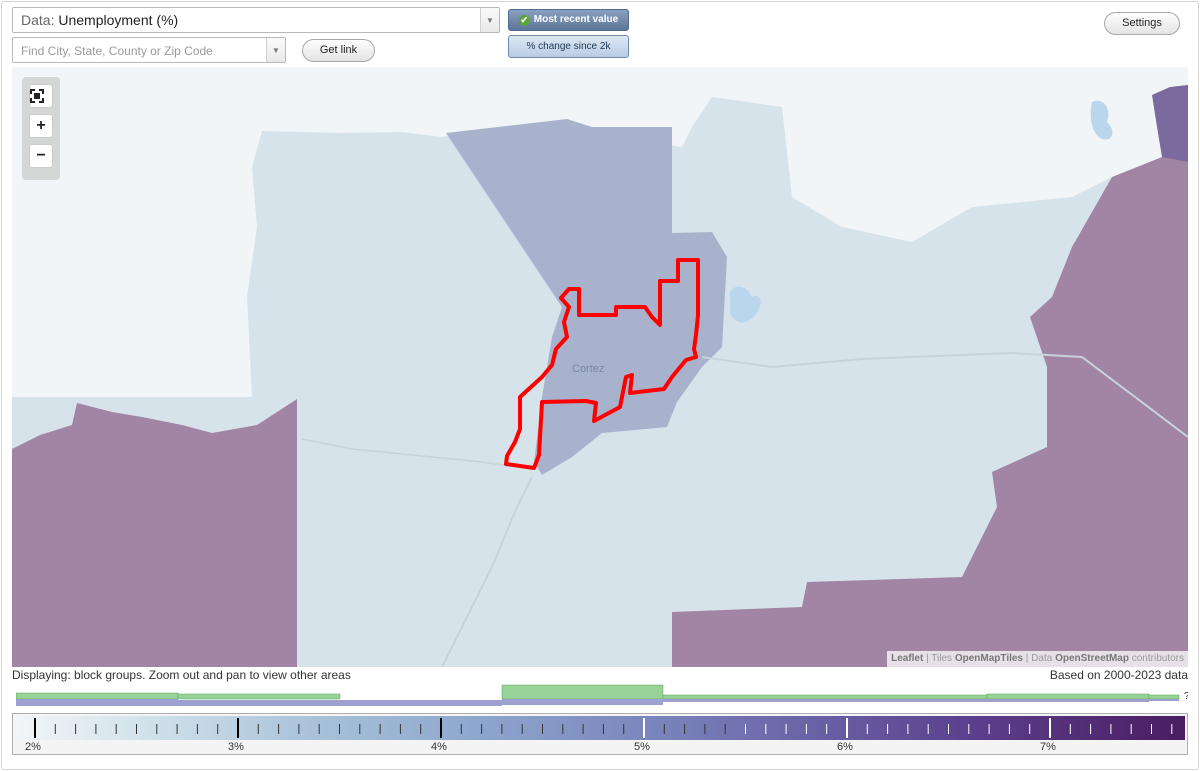 The image size is (1200, 771). Describe the element at coordinates (745, 304) in the screenshot. I see `reservoir-shape` at that location.